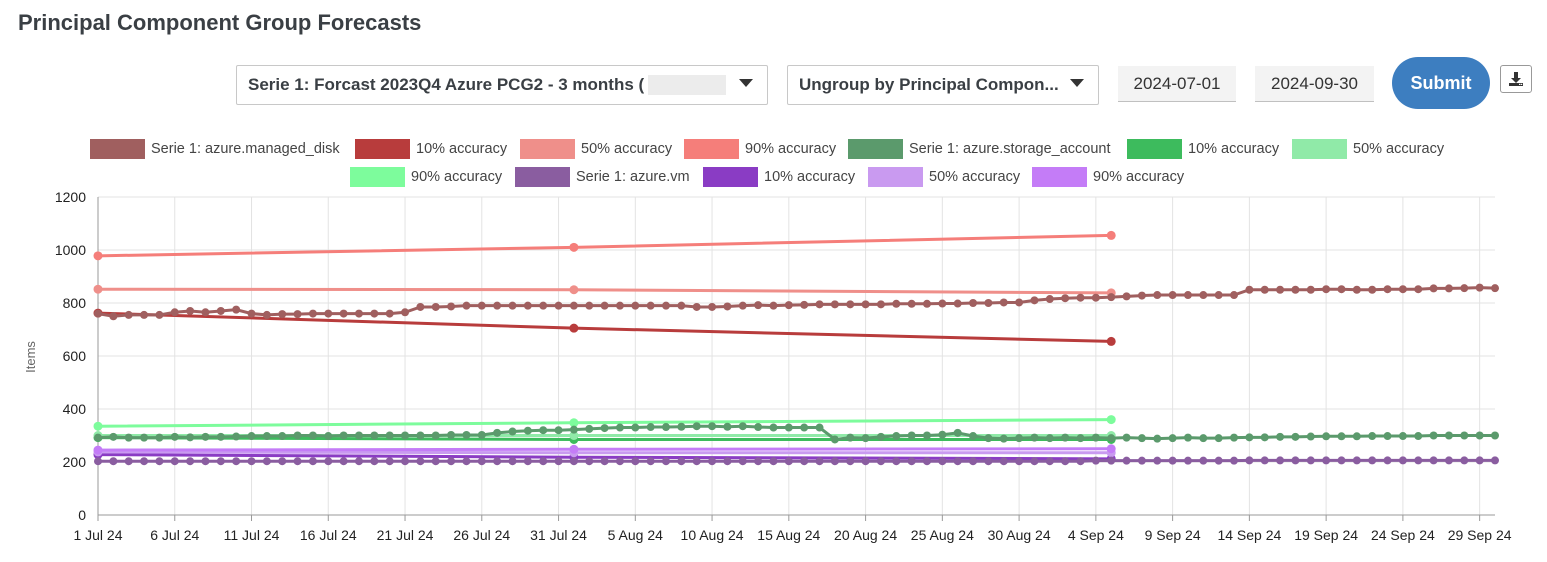 The width and height of the screenshot is (1547, 562). I want to click on y-tick-label: 1000, so click(70, 250).